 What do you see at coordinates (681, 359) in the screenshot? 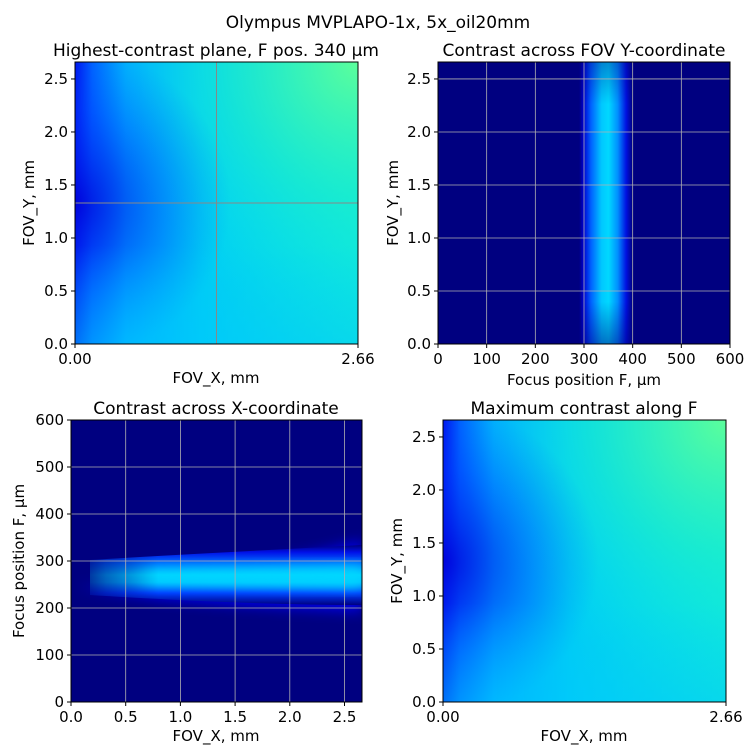
I see `x-tick-label: 500` at bounding box center [681, 359].